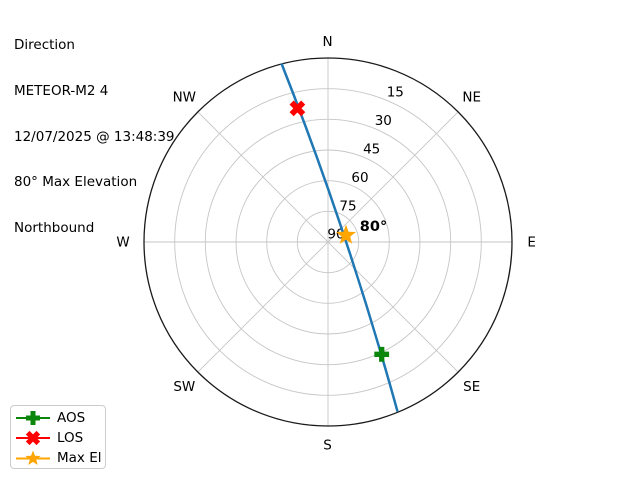 The image size is (640, 480). What do you see at coordinates (346, 234) in the screenshot?
I see `max-el-star-marker-icon` at bounding box center [346, 234].